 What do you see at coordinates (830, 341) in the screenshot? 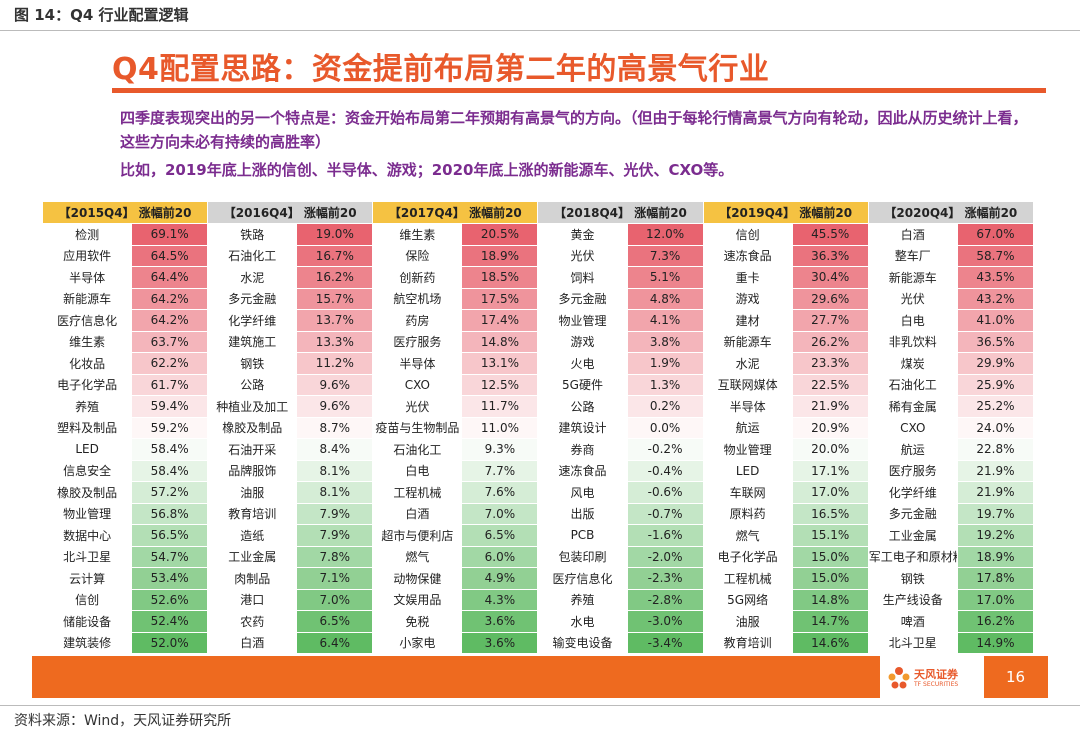
I see `return-value: 26.2%` at bounding box center [830, 341].